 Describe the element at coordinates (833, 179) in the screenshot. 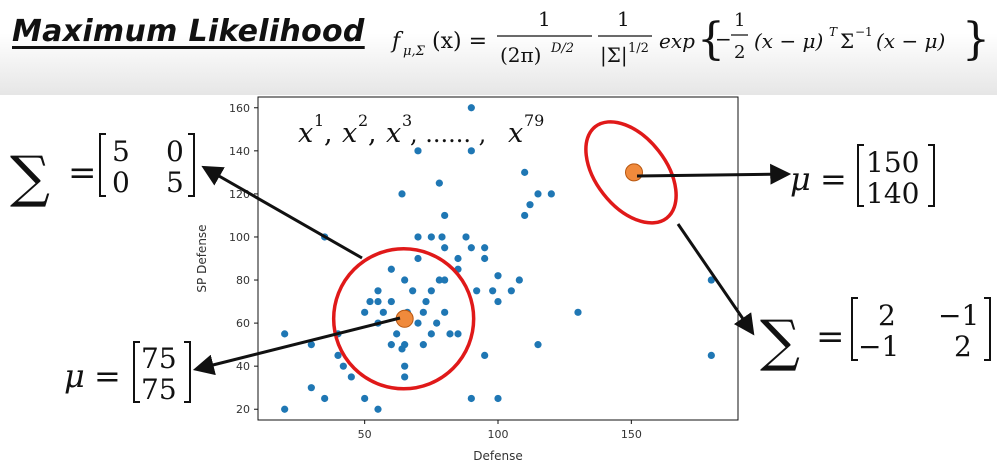

I see `mu-right-eq: =` at that location.